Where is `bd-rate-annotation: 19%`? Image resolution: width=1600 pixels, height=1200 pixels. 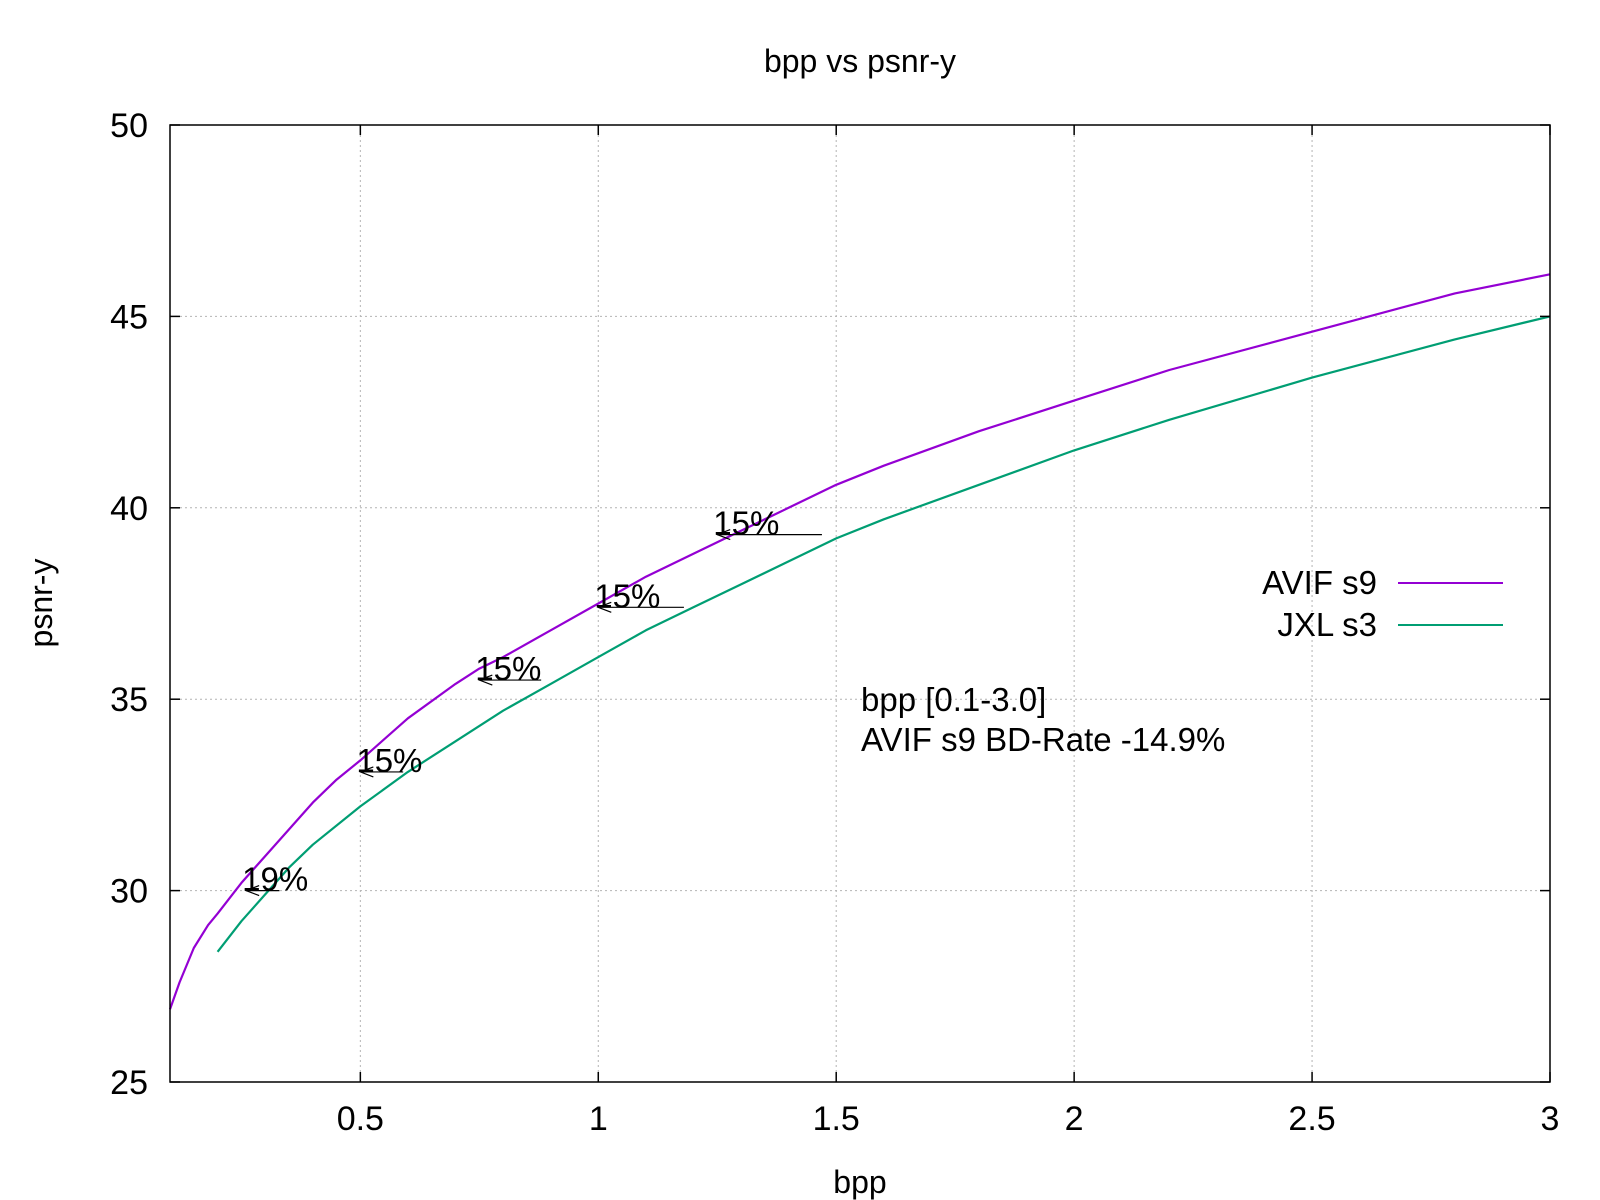 bd-rate-annotation: 19% is located at coordinates (275, 879).